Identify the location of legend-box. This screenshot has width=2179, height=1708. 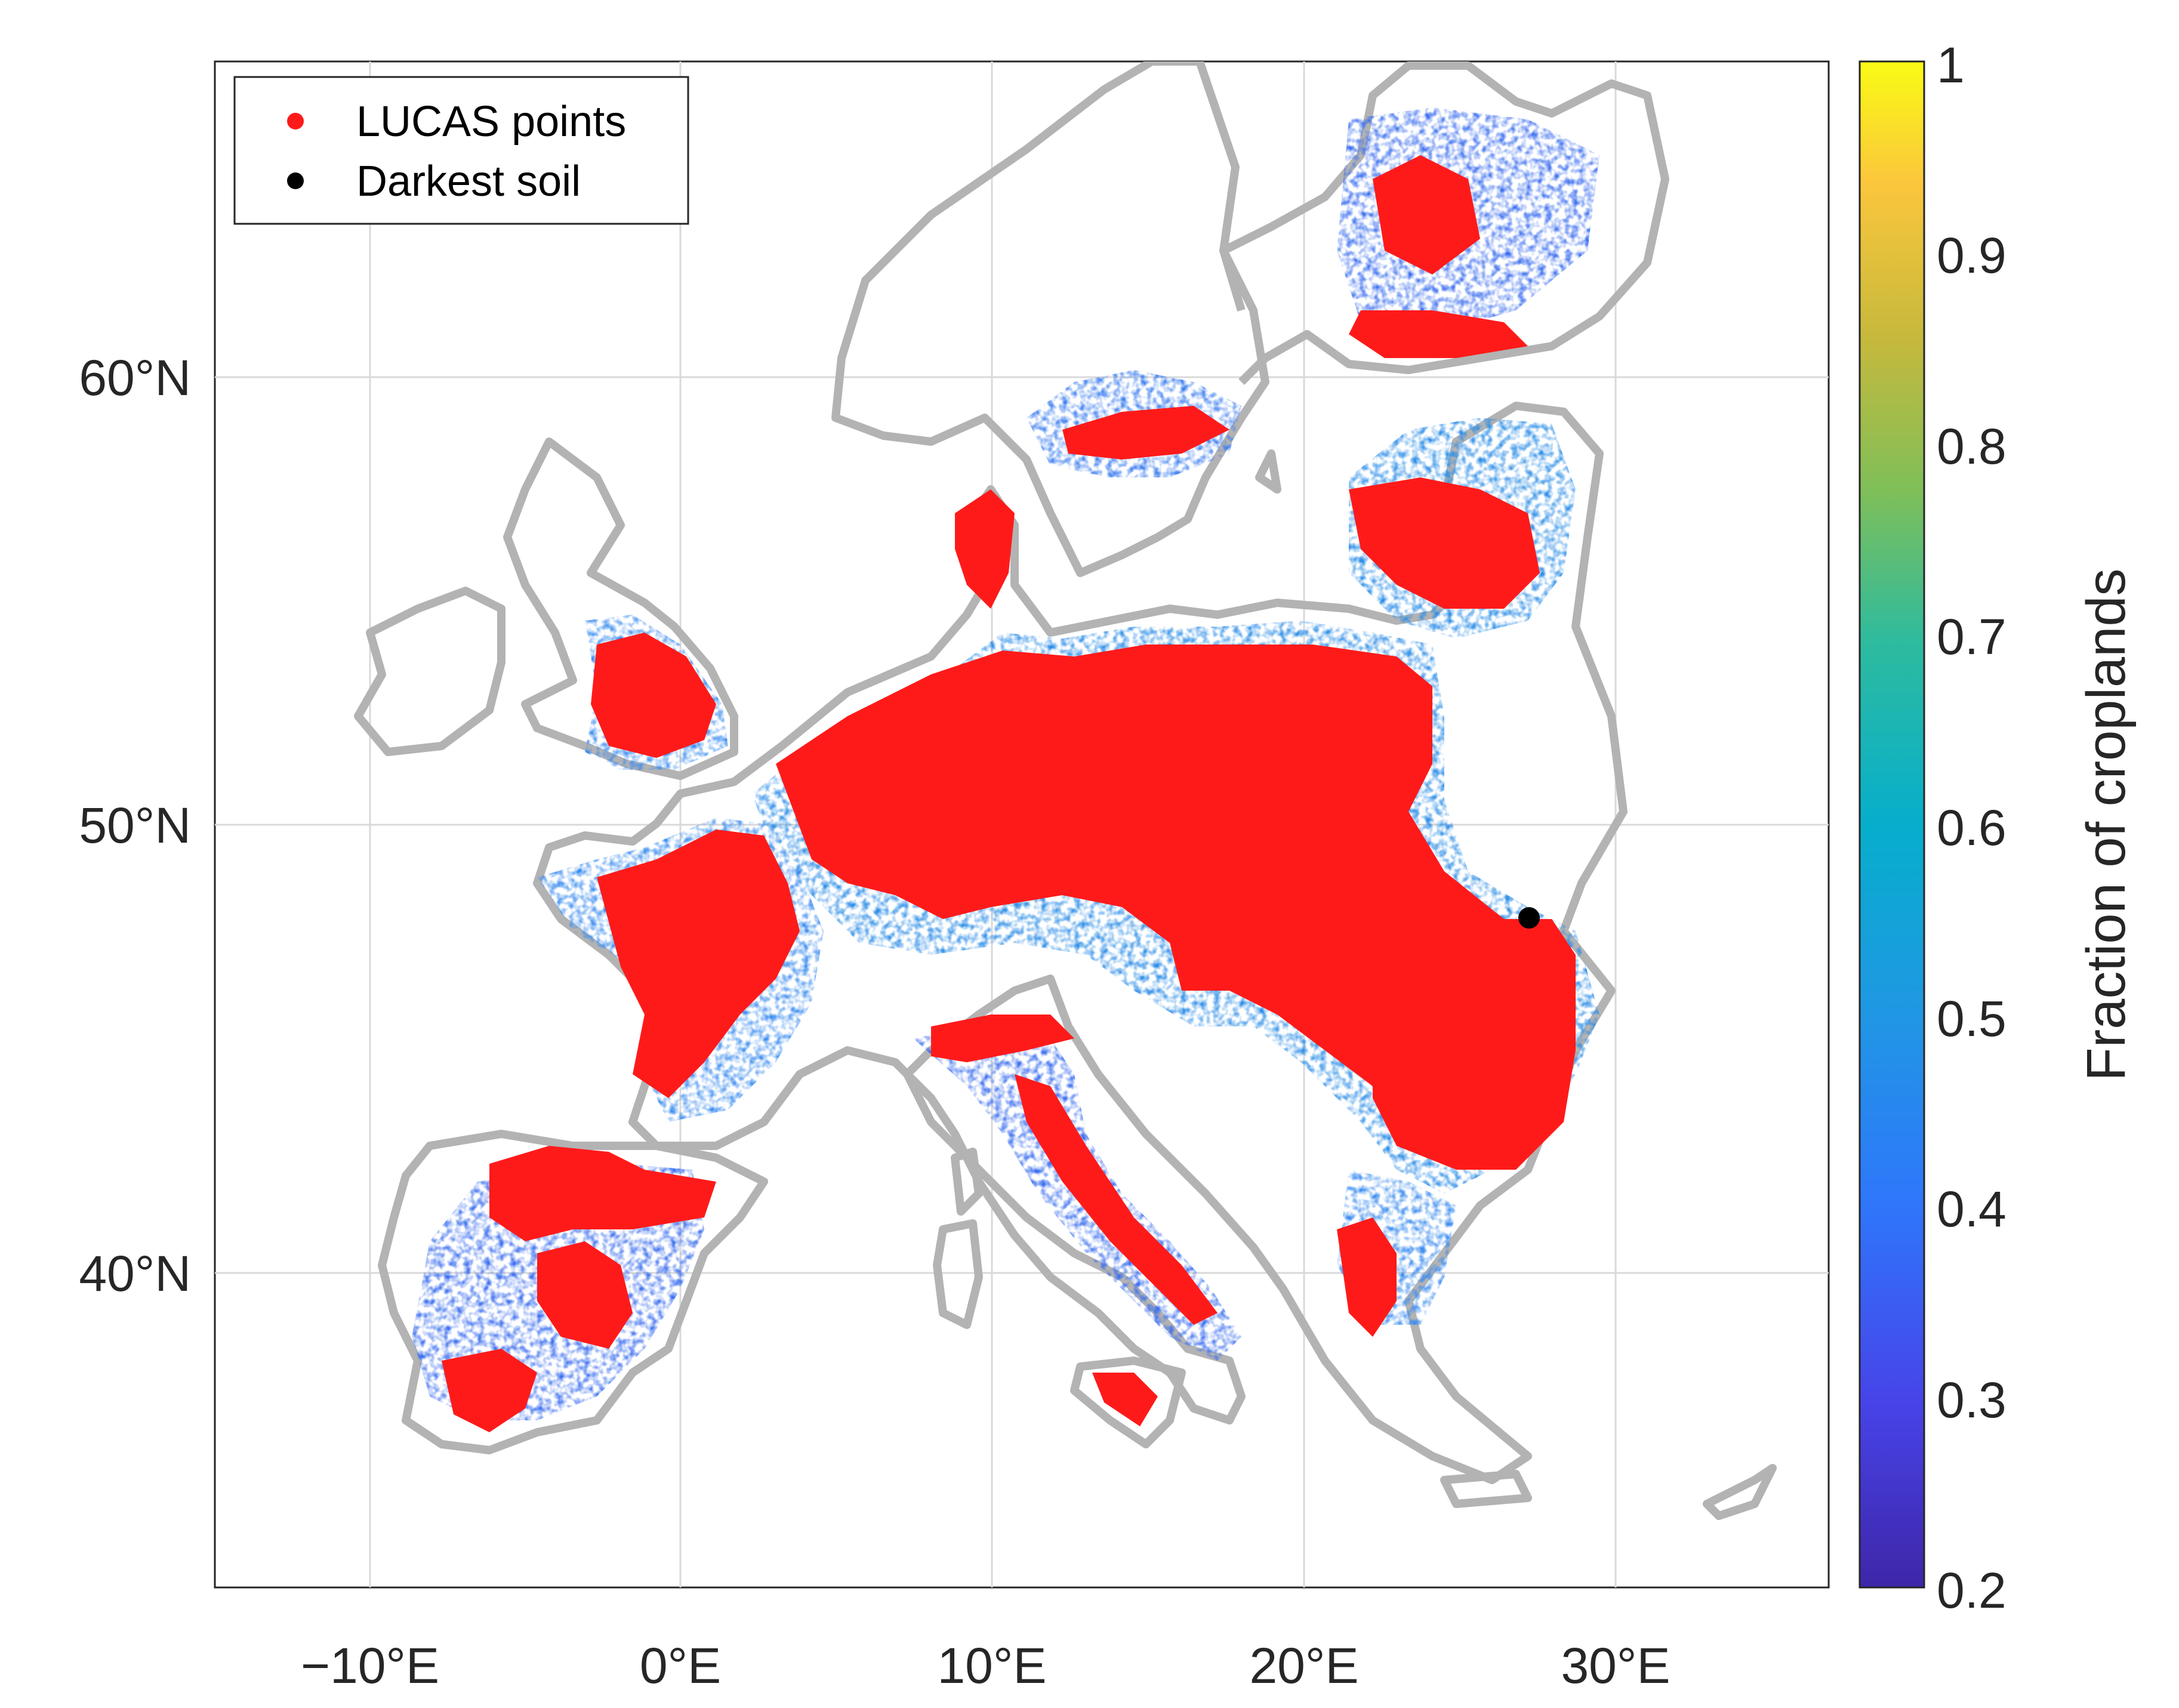
(461, 151).